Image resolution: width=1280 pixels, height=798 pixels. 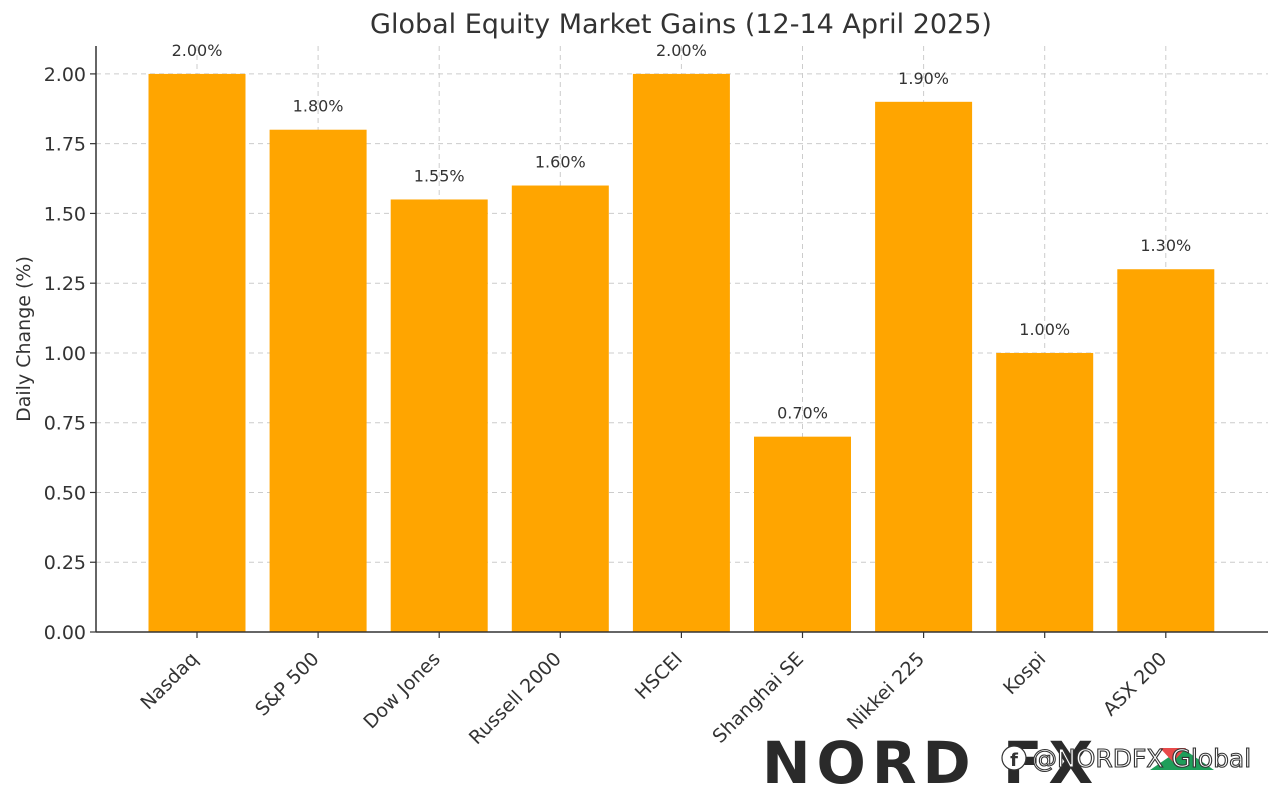 I want to click on watermark-logo: NORD FX, so click(x=988, y=763).